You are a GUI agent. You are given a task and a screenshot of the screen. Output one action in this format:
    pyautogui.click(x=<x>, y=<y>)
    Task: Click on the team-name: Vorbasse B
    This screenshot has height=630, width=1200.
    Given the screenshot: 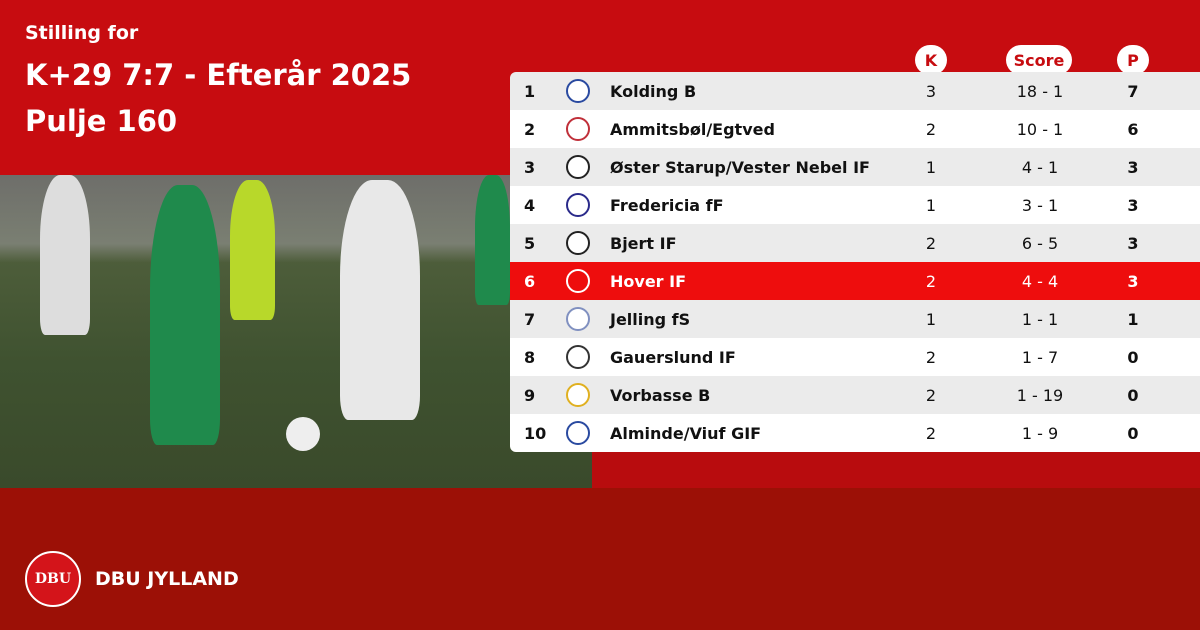 What is the action you would take?
    pyautogui.click(x=660, y=395)
    